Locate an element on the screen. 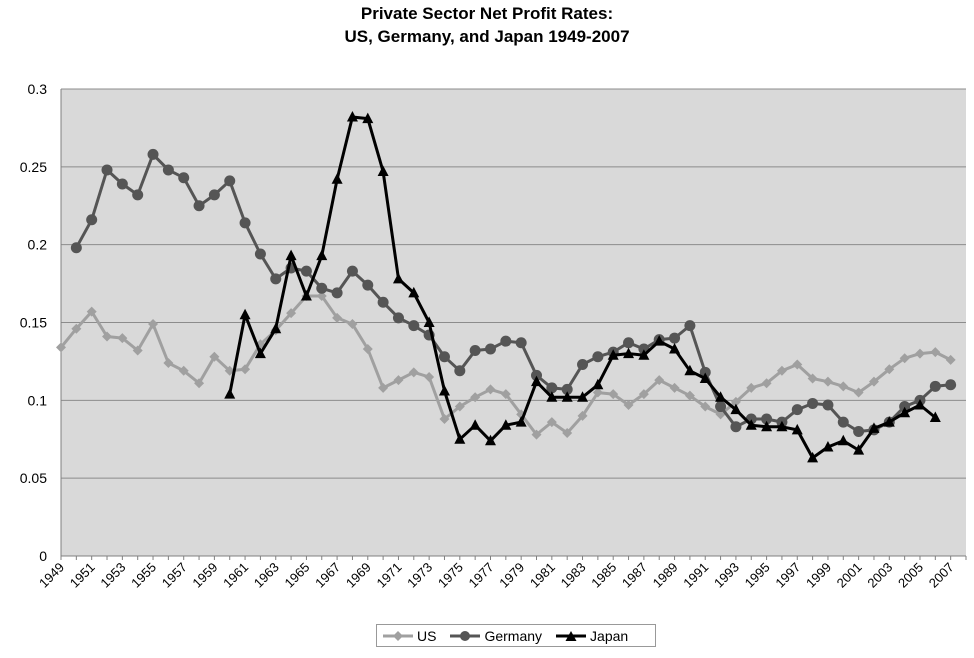 Image resolution: width=974 pixels, height=658 pixels. x-tick-label: 1987 is located at coordinates (634, 575).